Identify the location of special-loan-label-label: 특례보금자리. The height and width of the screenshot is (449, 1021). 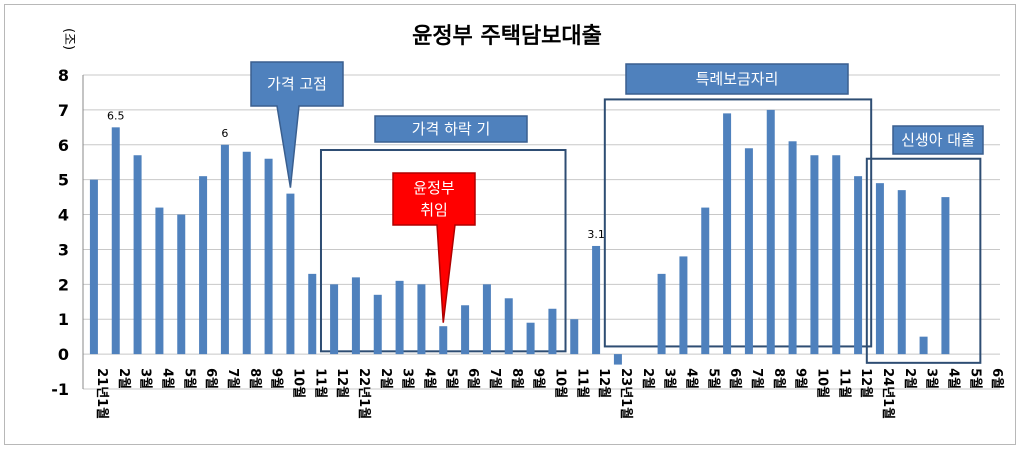
(737, 79).